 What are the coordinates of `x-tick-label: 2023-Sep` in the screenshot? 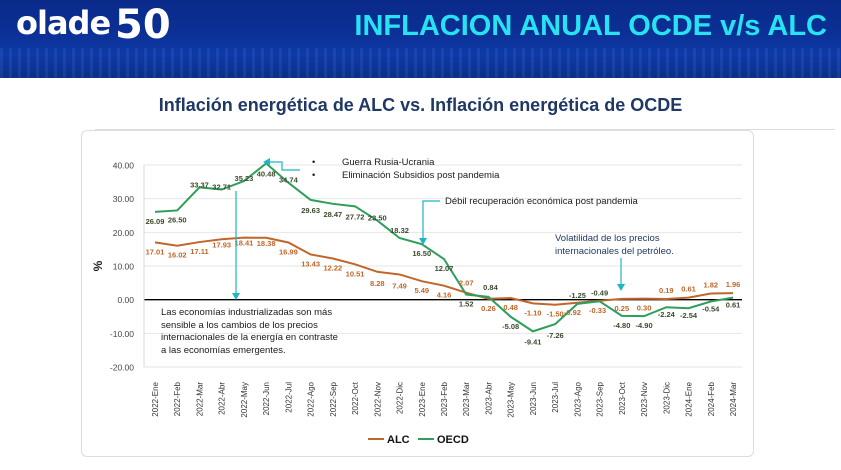 It's located at (600, 398).